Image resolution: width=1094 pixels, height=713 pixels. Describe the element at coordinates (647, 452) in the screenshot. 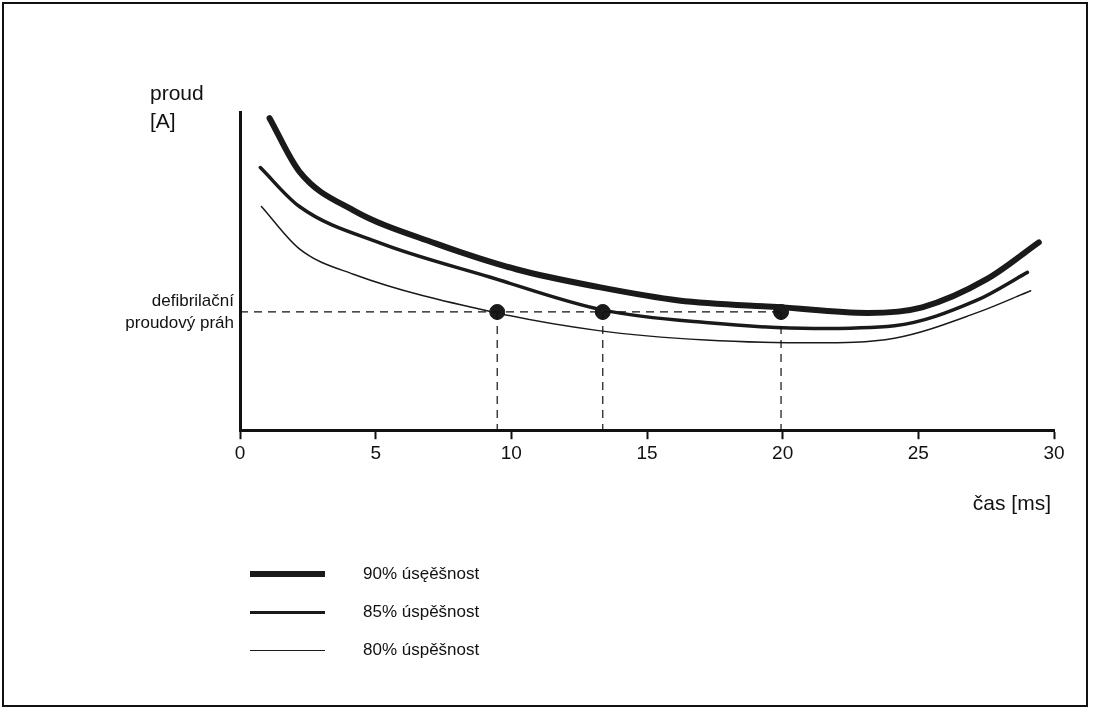

I see `x-tick-label: 15` at that location.